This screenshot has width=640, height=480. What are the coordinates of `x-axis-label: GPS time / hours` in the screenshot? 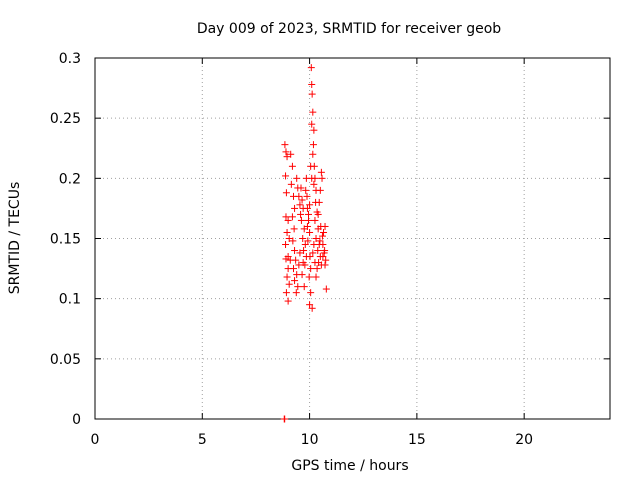 It's located at (349, 466).